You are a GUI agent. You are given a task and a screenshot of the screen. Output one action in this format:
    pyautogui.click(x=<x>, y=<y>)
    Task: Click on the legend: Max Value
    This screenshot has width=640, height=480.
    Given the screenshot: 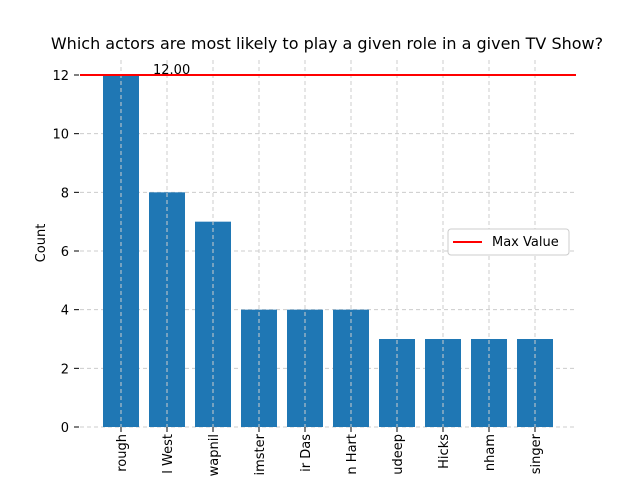 What is the action you would take?
    pyautogui.click(x=508, y=242)
    